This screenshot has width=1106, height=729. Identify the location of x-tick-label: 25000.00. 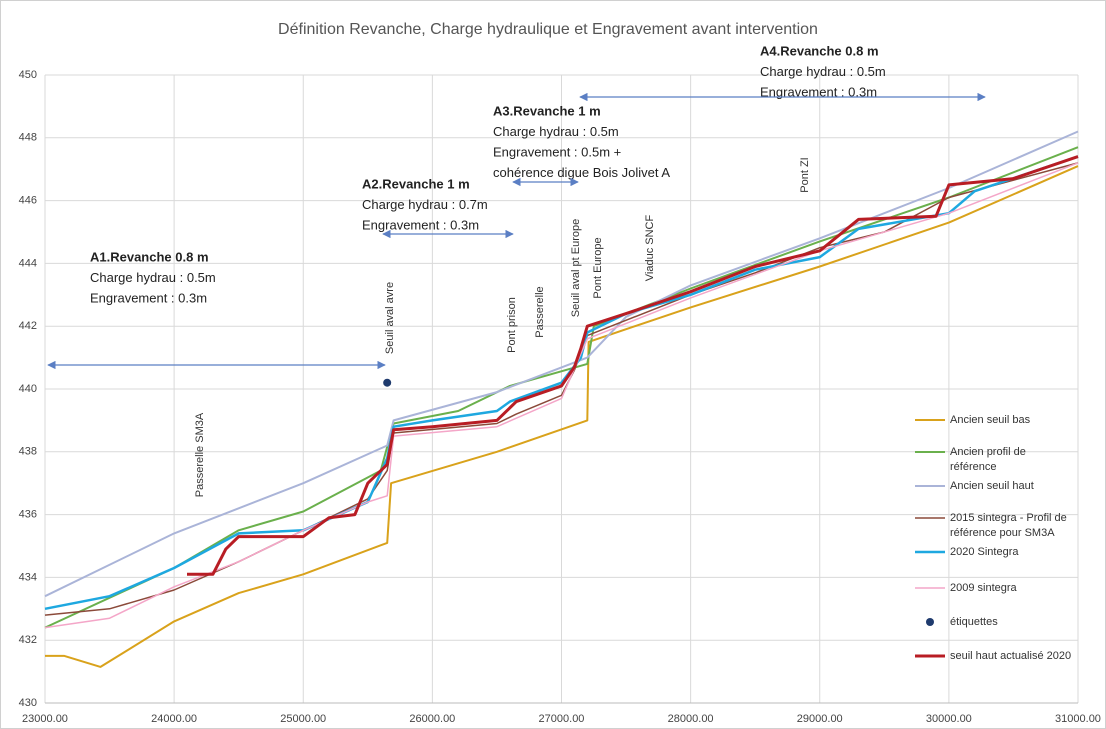
(303, 719).